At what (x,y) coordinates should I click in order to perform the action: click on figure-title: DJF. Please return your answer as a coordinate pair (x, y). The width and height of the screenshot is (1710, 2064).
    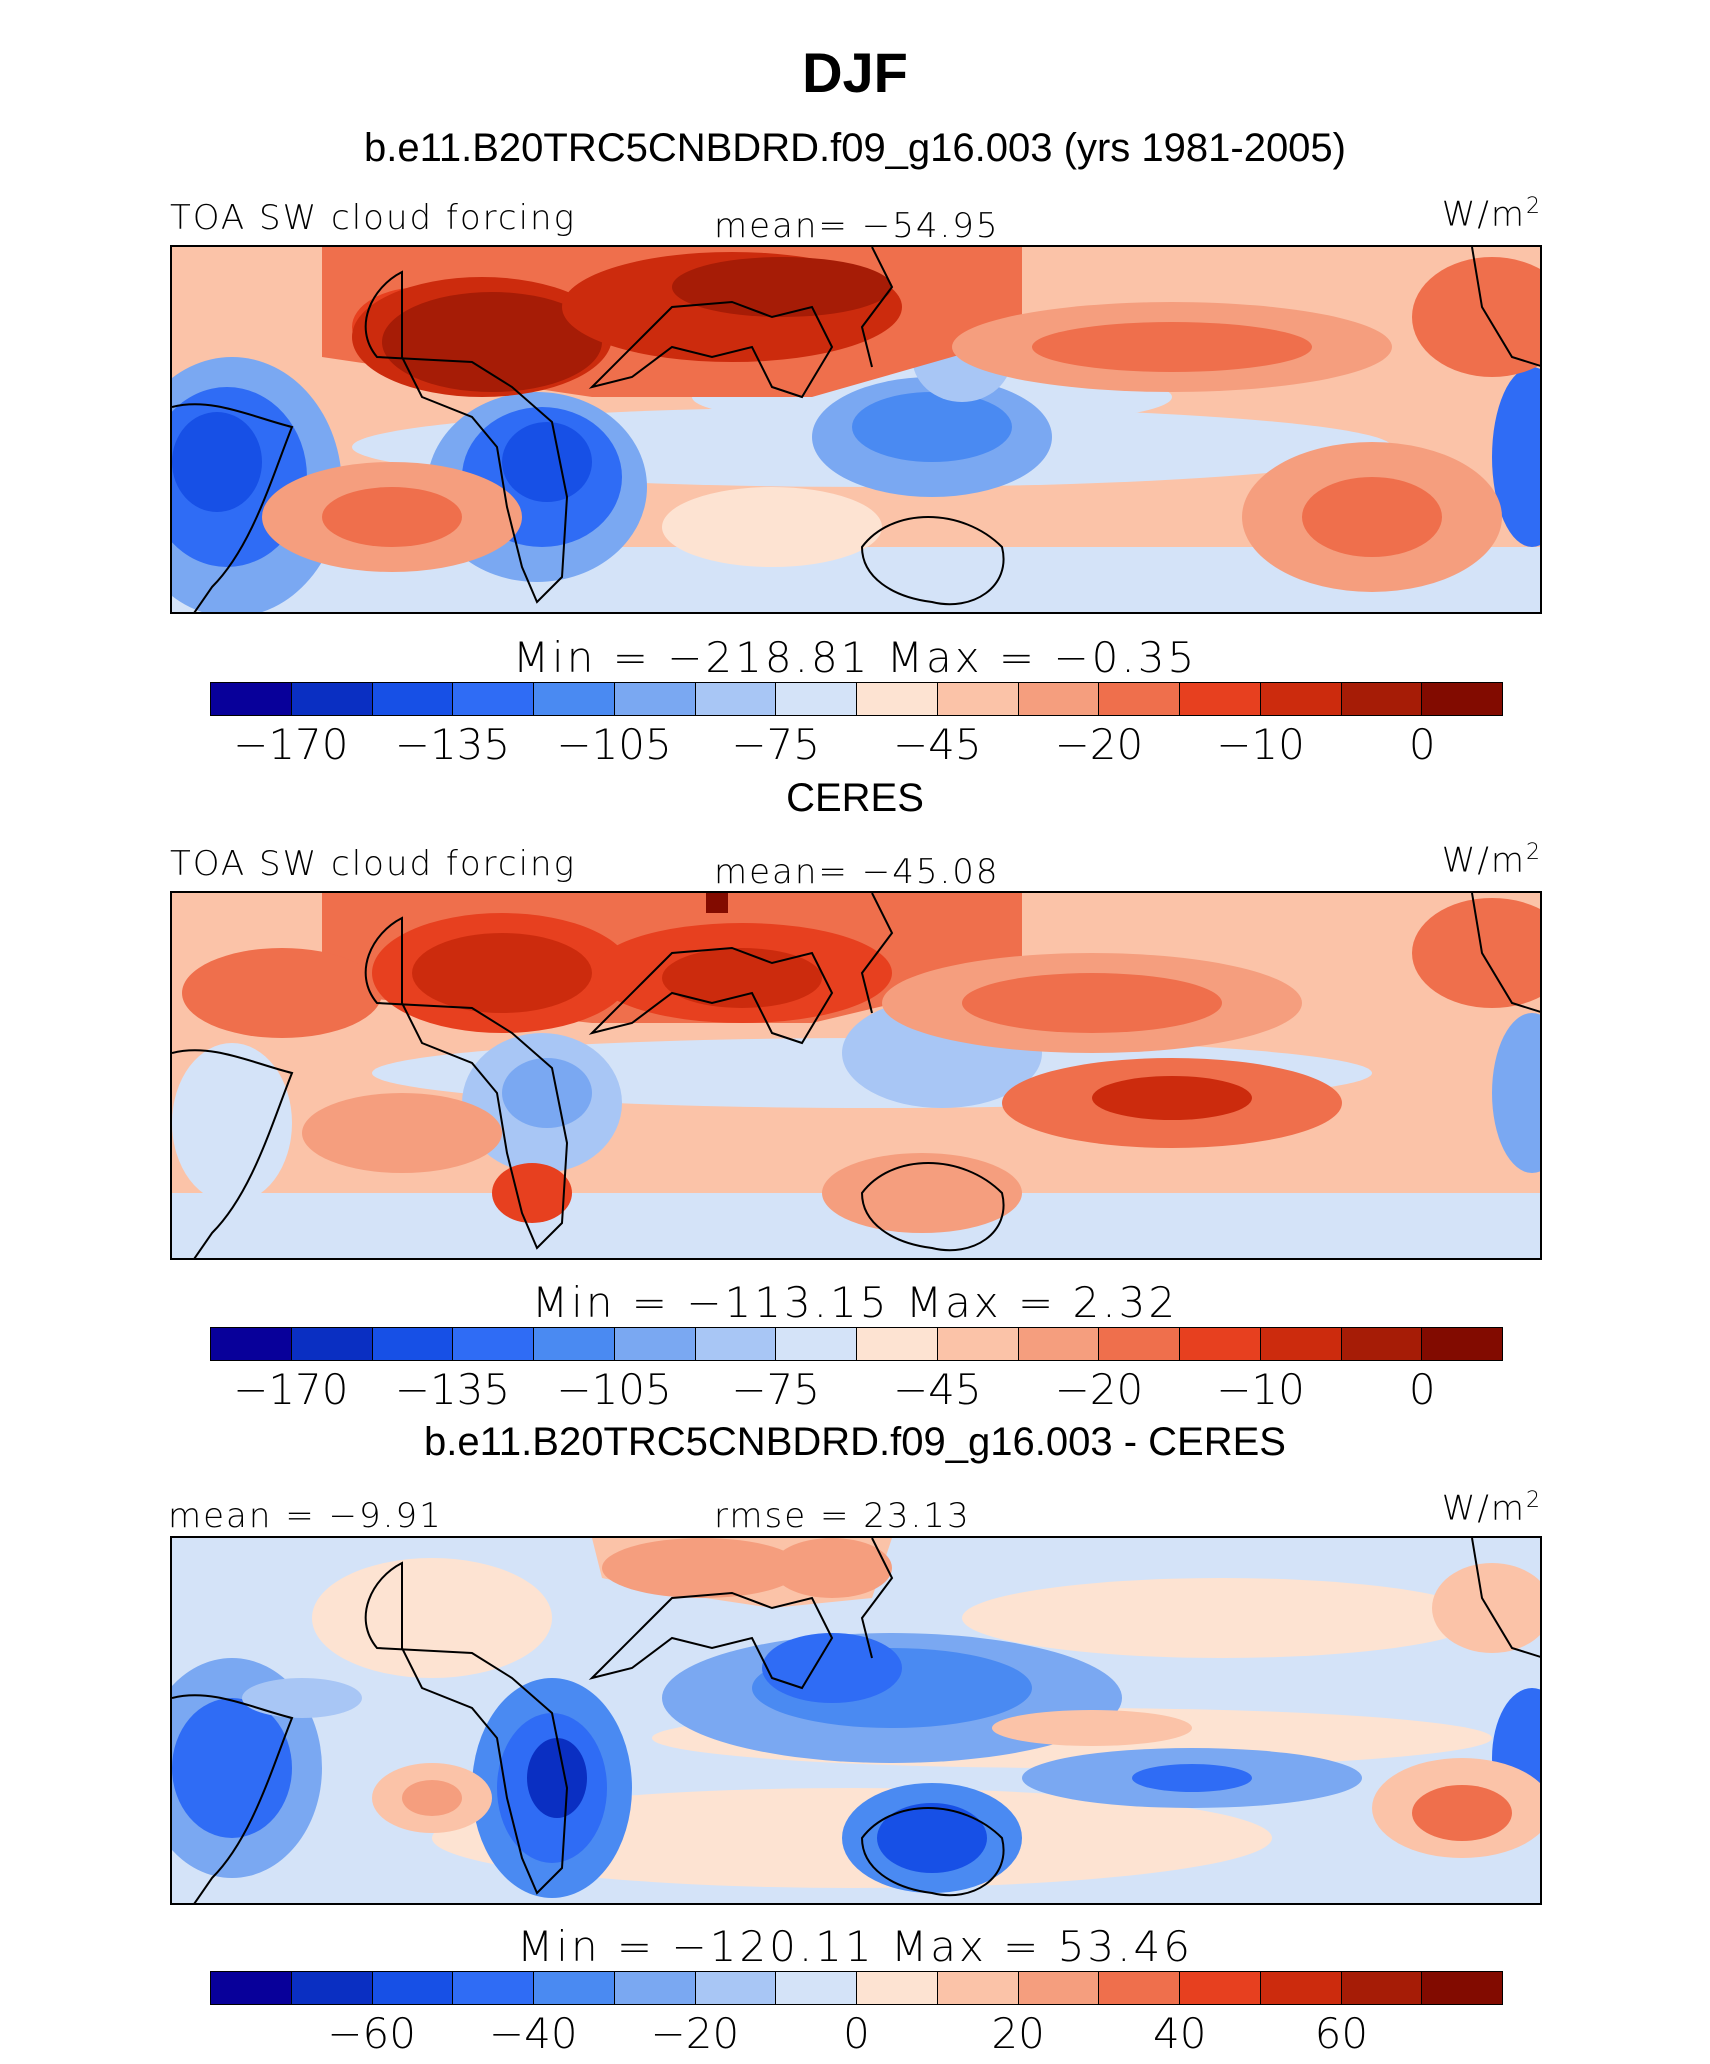
    Looking at the image, I should click on (855, 72).